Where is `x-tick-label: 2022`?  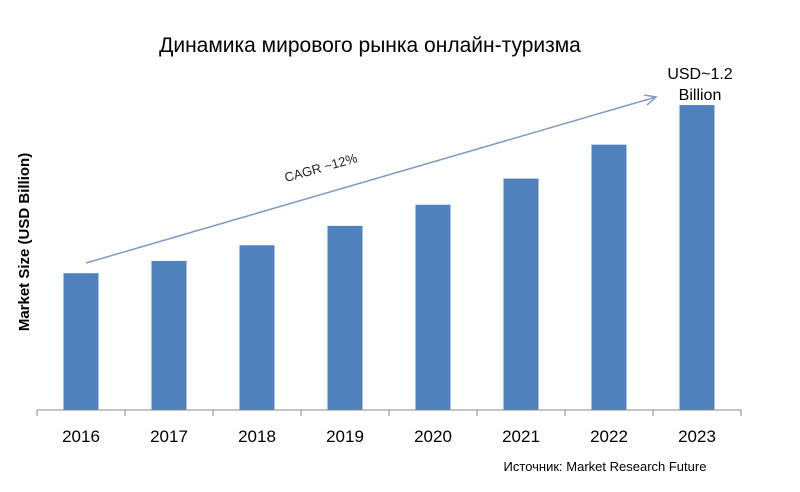
x-tick-label: 2022 is located at coordinates (609, 436).